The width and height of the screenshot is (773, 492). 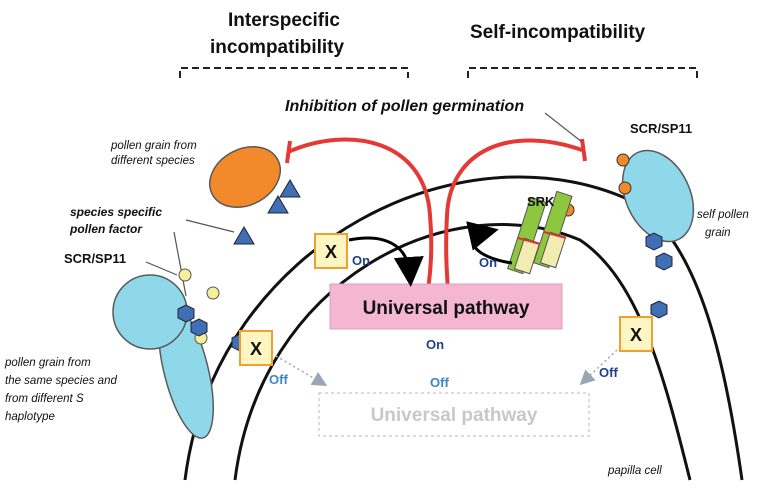 What do you see at coordinates (210, 226) in the screenshot?
I see `factor-pointer` at bounding box center [210, 226].